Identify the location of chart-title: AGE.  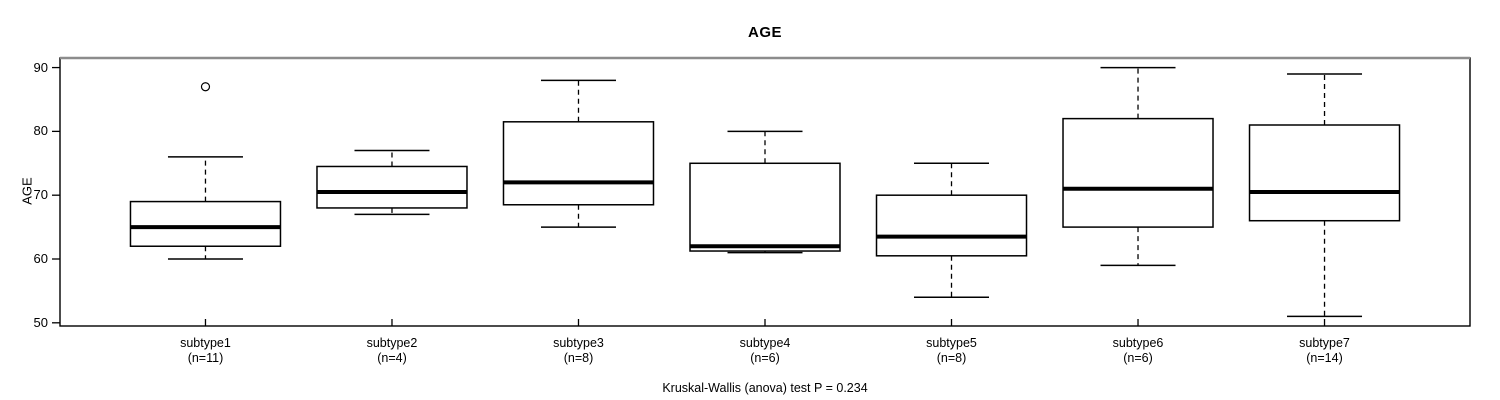
(764, 32).